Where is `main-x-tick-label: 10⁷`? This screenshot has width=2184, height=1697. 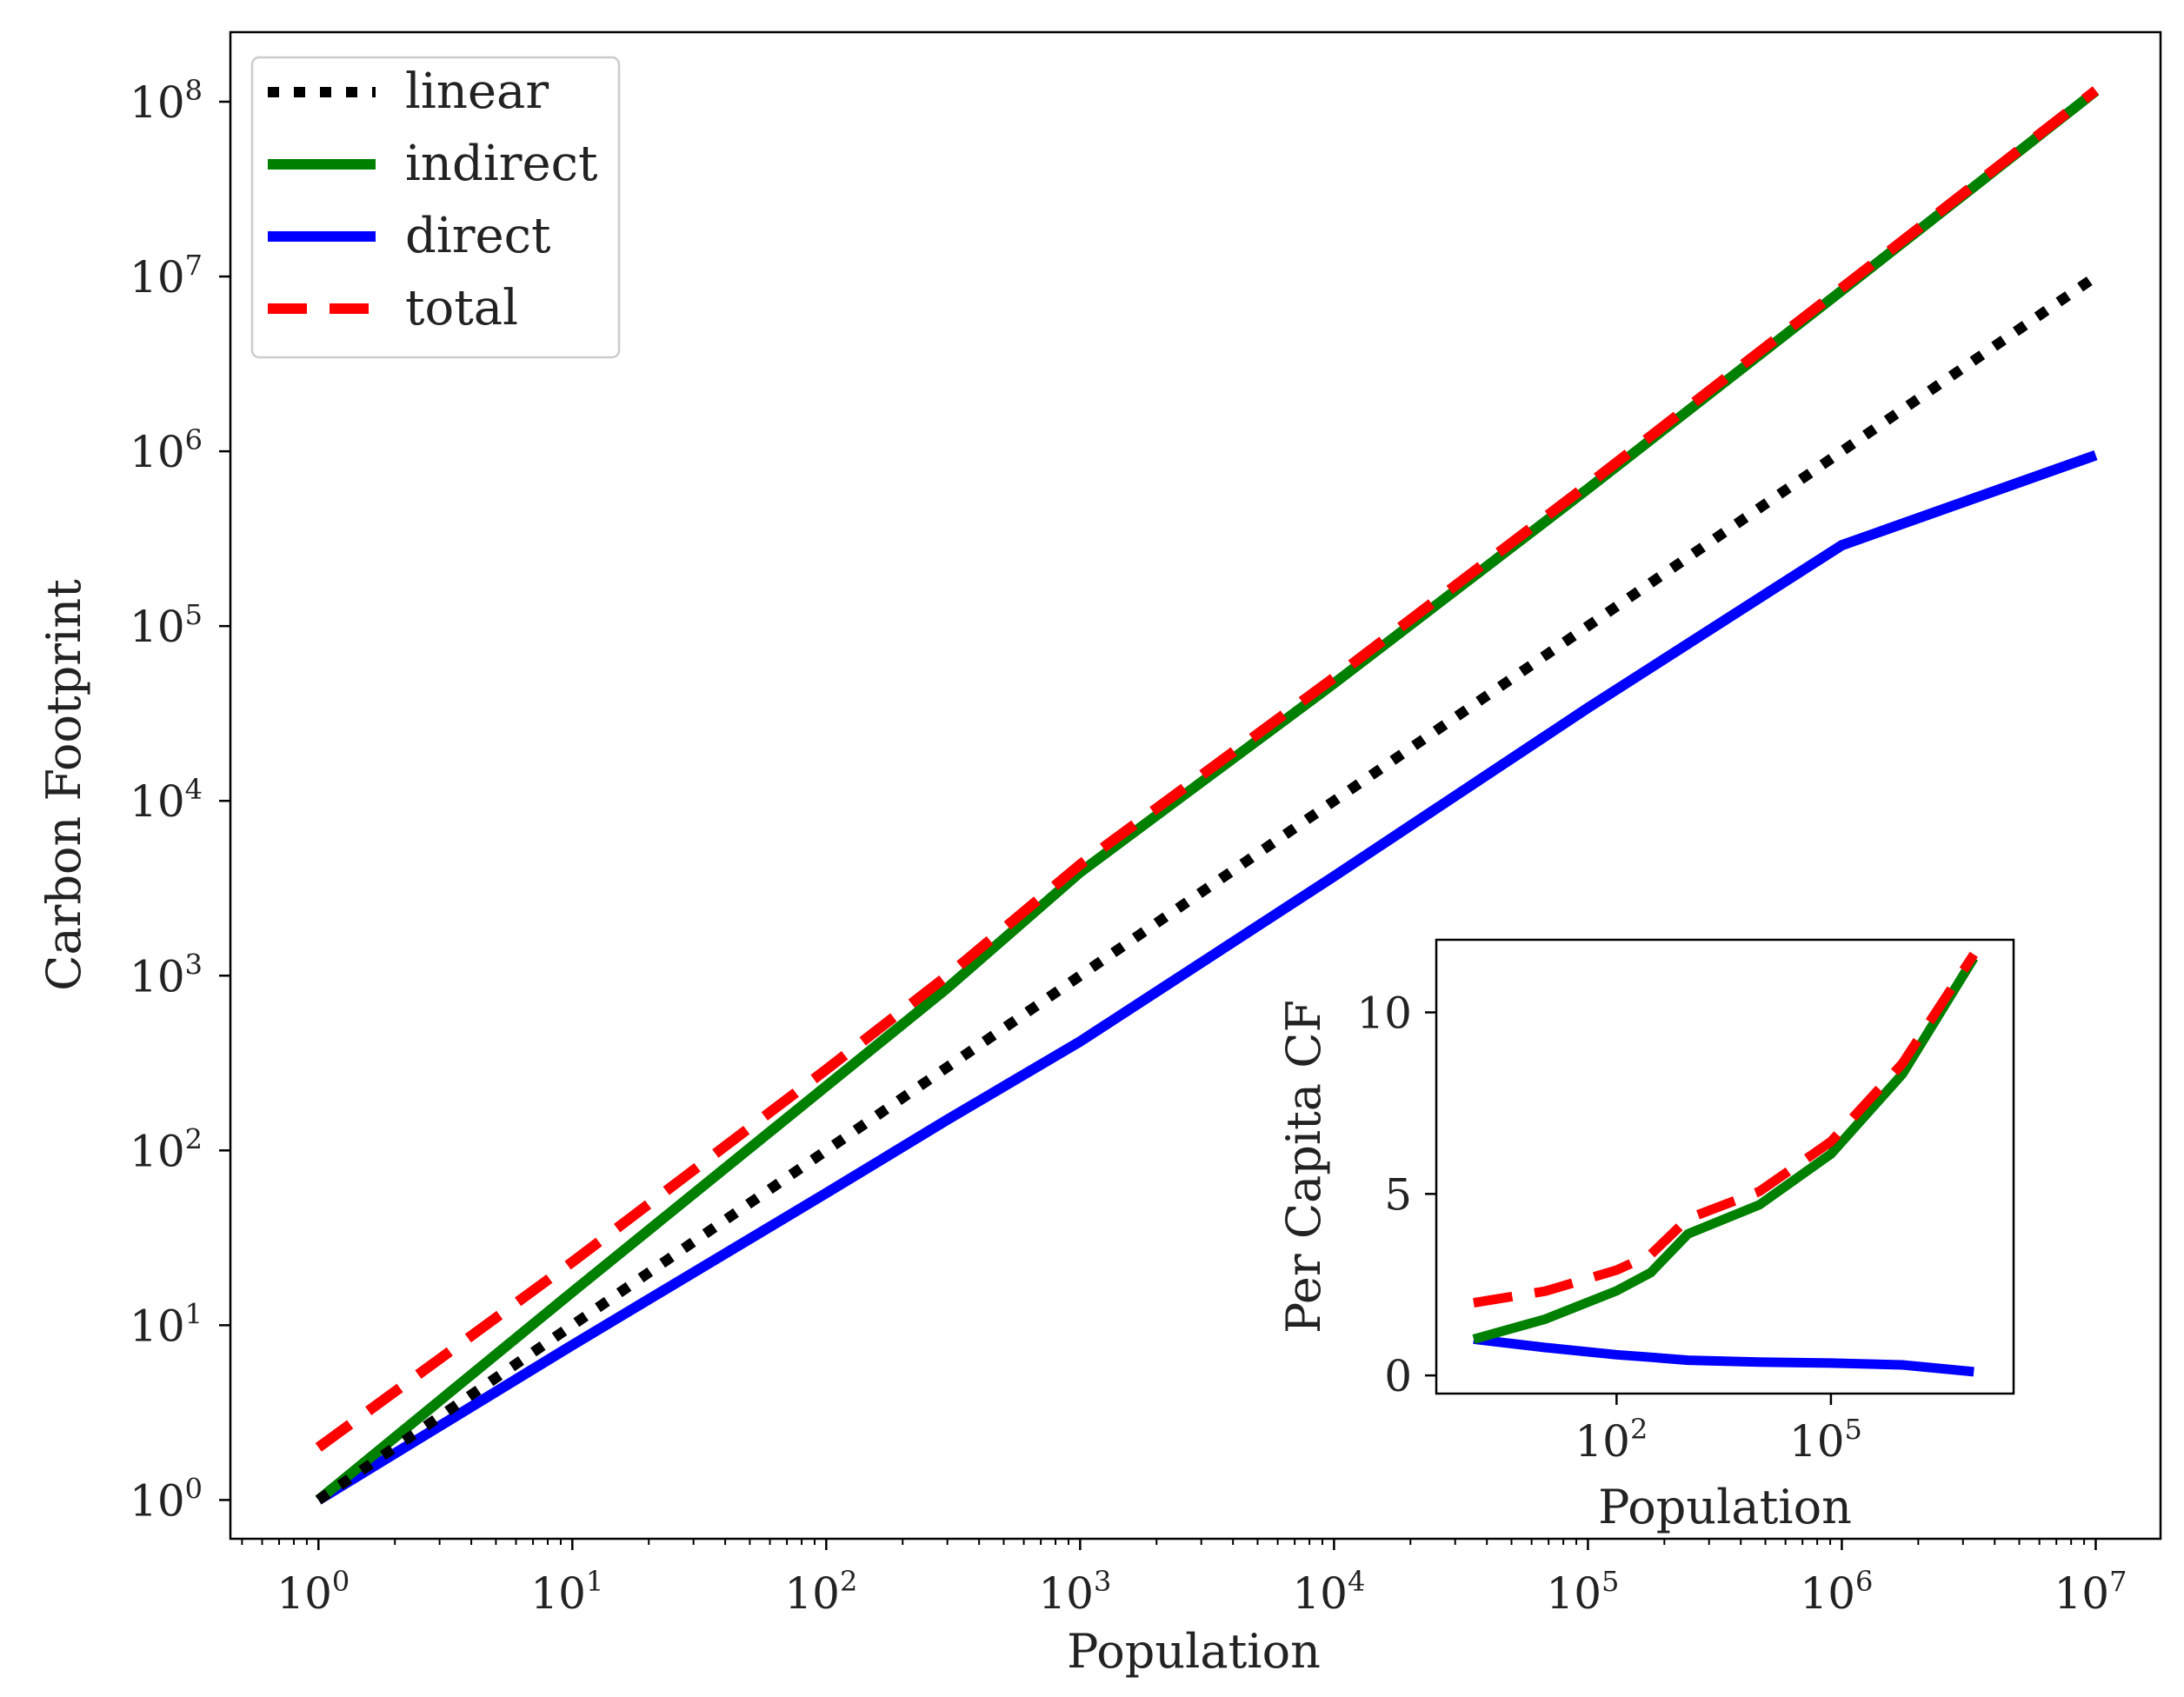
main-x-tick-label: 10⁷ is located at coordinates (2090, 1592).